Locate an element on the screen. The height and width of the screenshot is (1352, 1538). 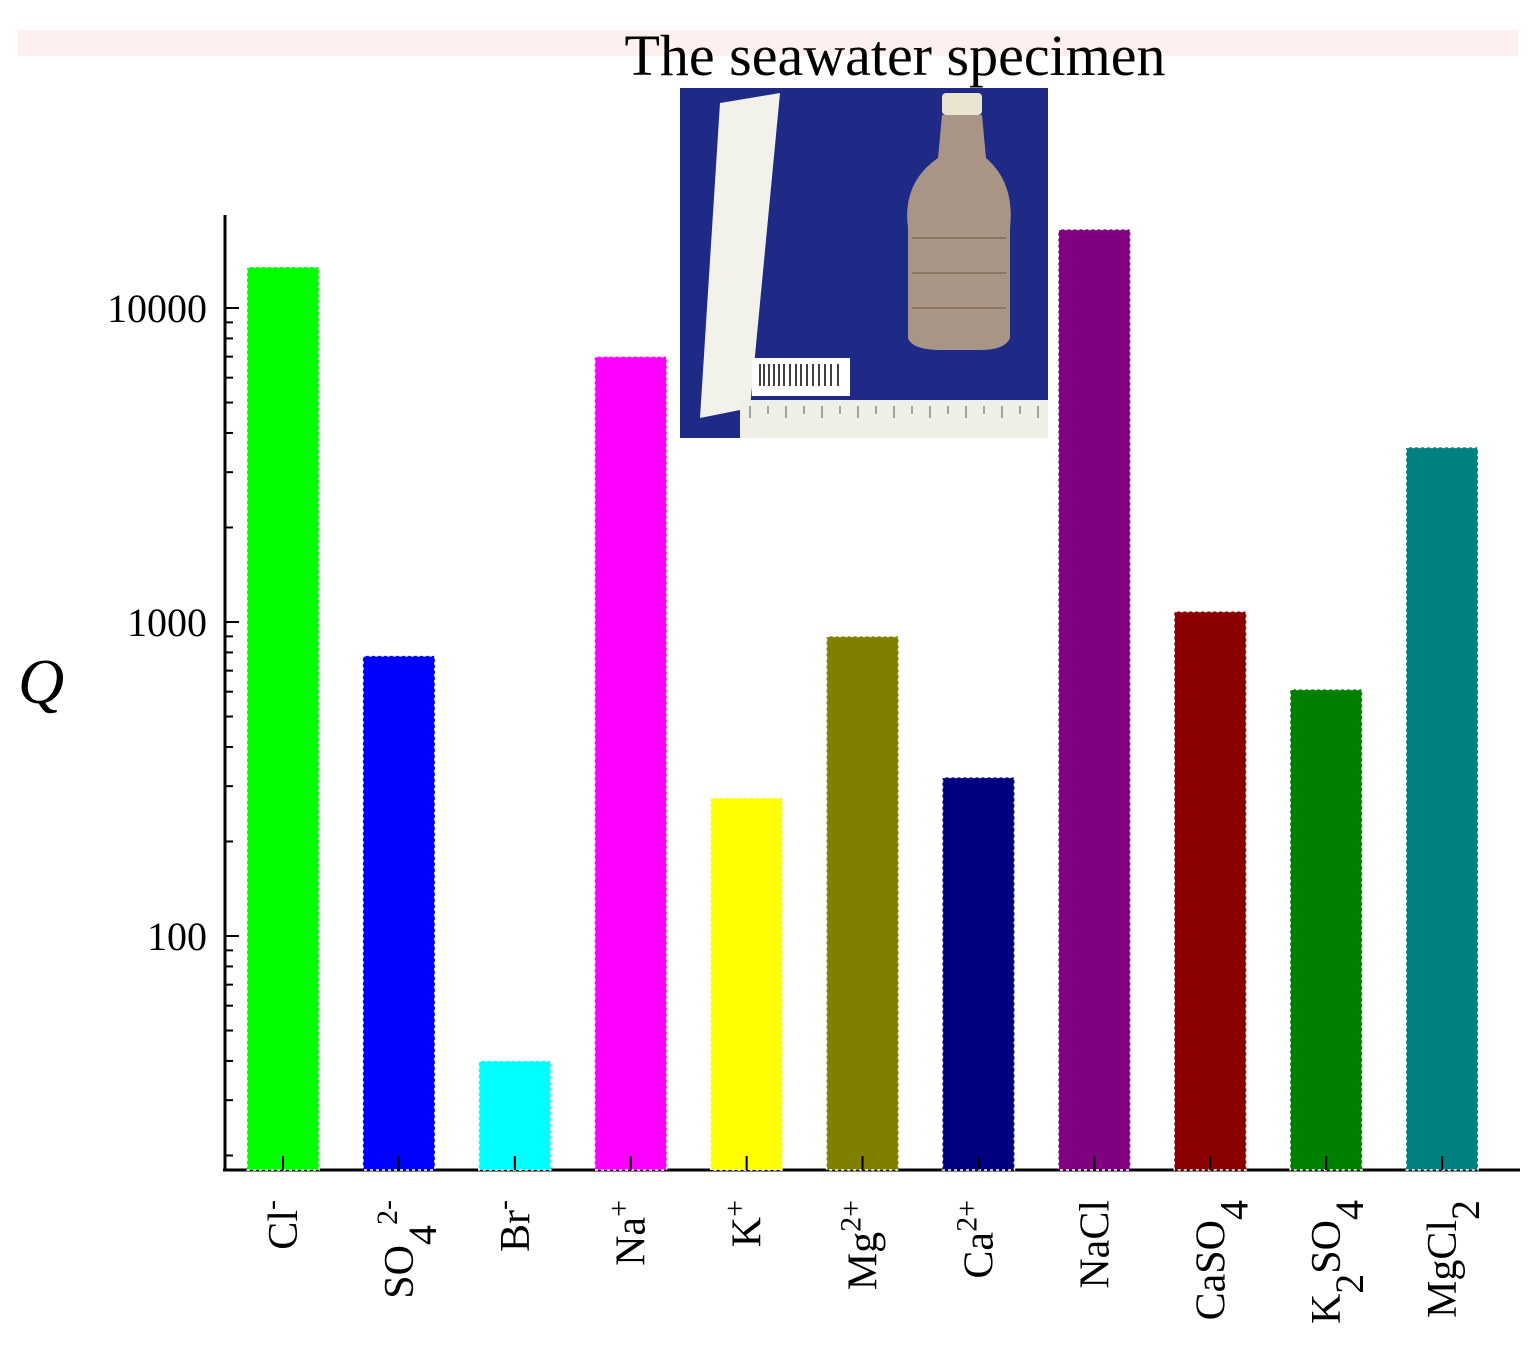
x-tick-label-text: Na+ is located at coordinates (628, 1233).